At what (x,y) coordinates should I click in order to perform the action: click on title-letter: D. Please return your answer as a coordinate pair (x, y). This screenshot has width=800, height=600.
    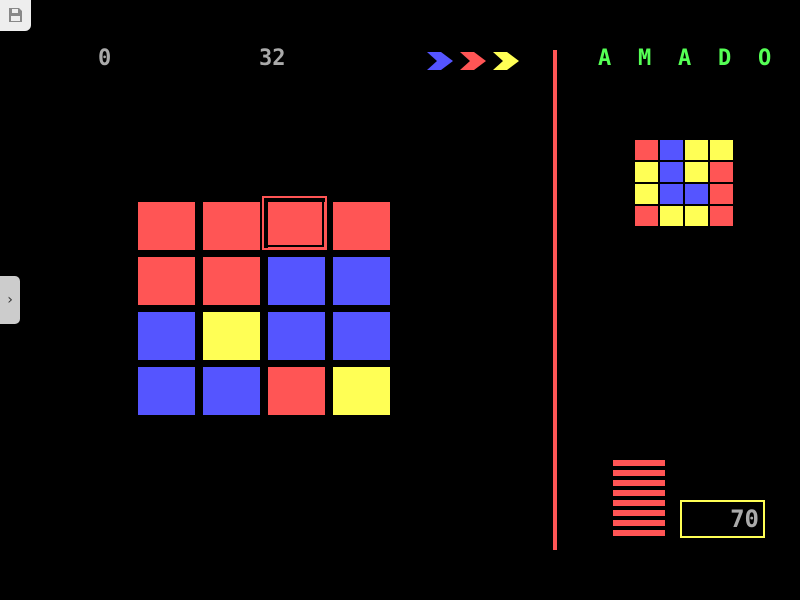
    Looking at the image, I should click on (725, 58).